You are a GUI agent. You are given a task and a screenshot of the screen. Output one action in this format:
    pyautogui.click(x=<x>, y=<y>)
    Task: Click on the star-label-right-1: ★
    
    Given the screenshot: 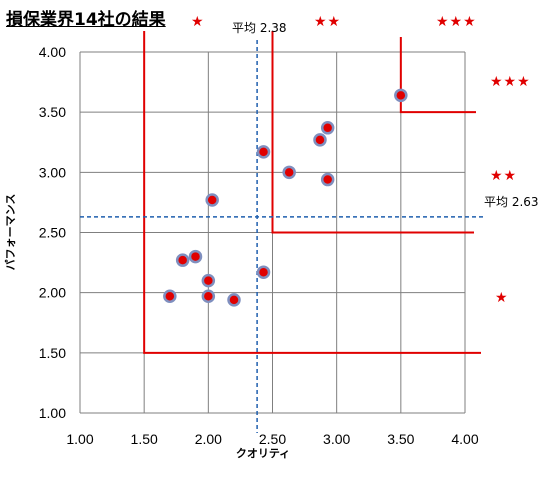 What is the action you would take?
    pyautogui.click(x=502, y=298)
    